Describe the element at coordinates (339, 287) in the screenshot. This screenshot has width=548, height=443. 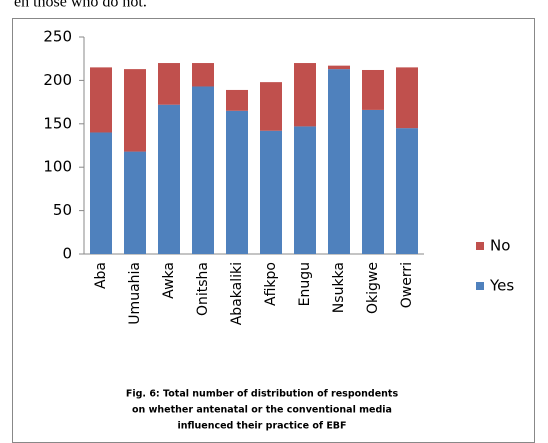
I see `x-tick-label: Nsukka` at that location.